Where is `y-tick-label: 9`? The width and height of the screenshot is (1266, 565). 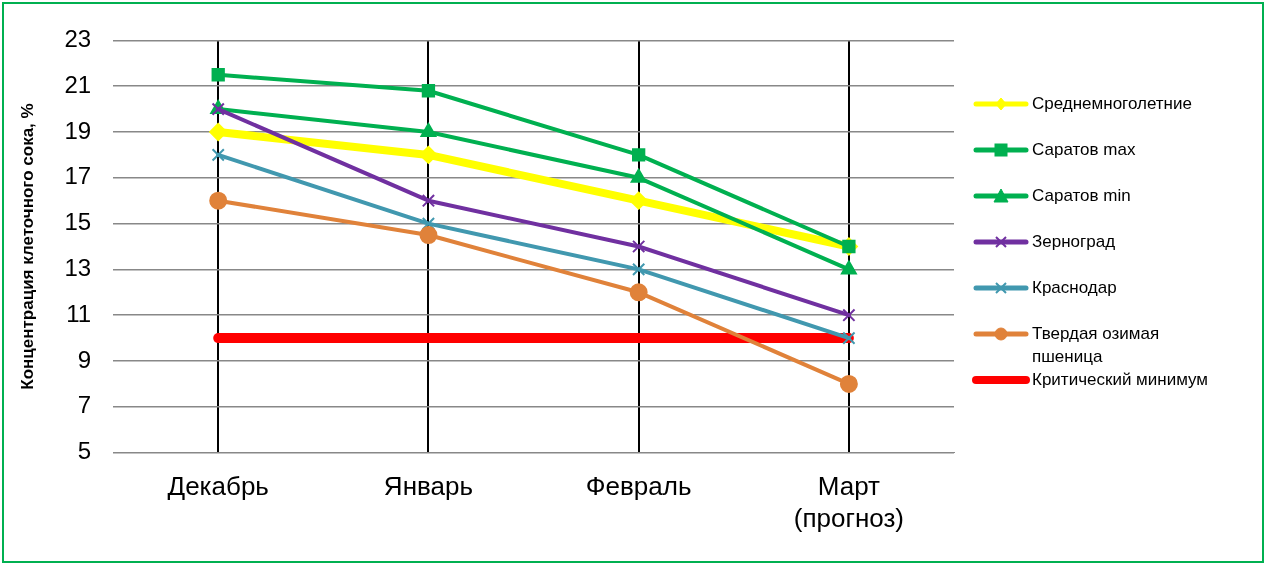
y-tick-label: 9 is located at coordinates (84, 359).